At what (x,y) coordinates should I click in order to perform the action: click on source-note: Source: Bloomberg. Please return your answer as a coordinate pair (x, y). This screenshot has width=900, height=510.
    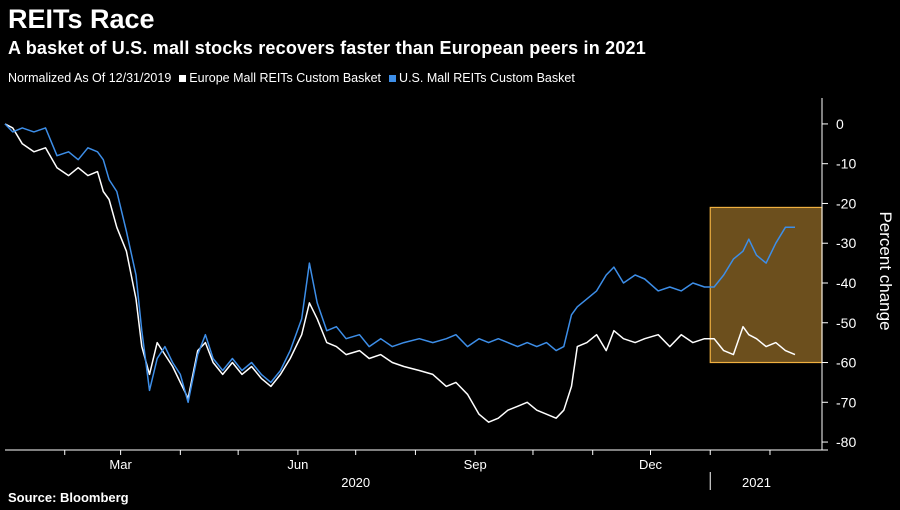
    Looking at the image, I should click on (68, 497).